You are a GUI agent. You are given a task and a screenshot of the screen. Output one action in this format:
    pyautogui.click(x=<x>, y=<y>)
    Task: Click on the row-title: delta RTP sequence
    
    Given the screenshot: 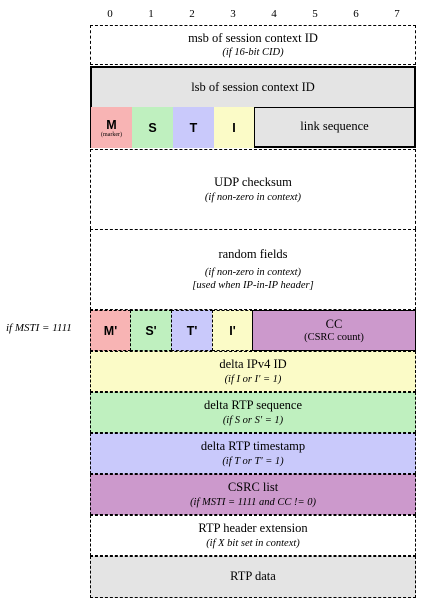 What is the action you would take?
    pyautogui.click(x=253, y=405)
    